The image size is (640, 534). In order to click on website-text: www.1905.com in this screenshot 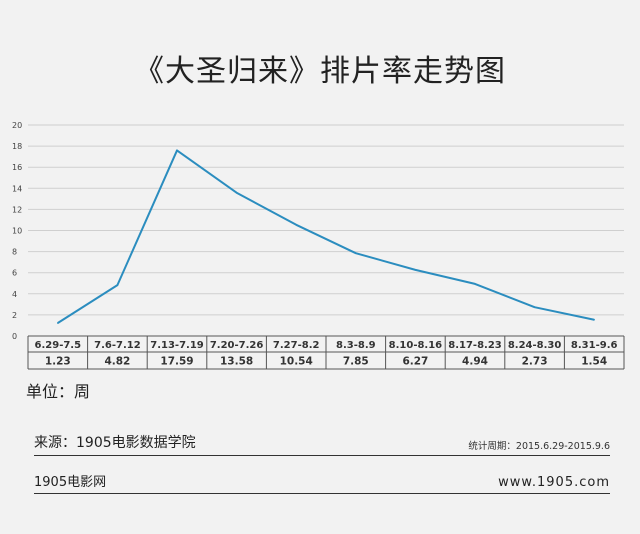, I will do `click(554, 482)`.